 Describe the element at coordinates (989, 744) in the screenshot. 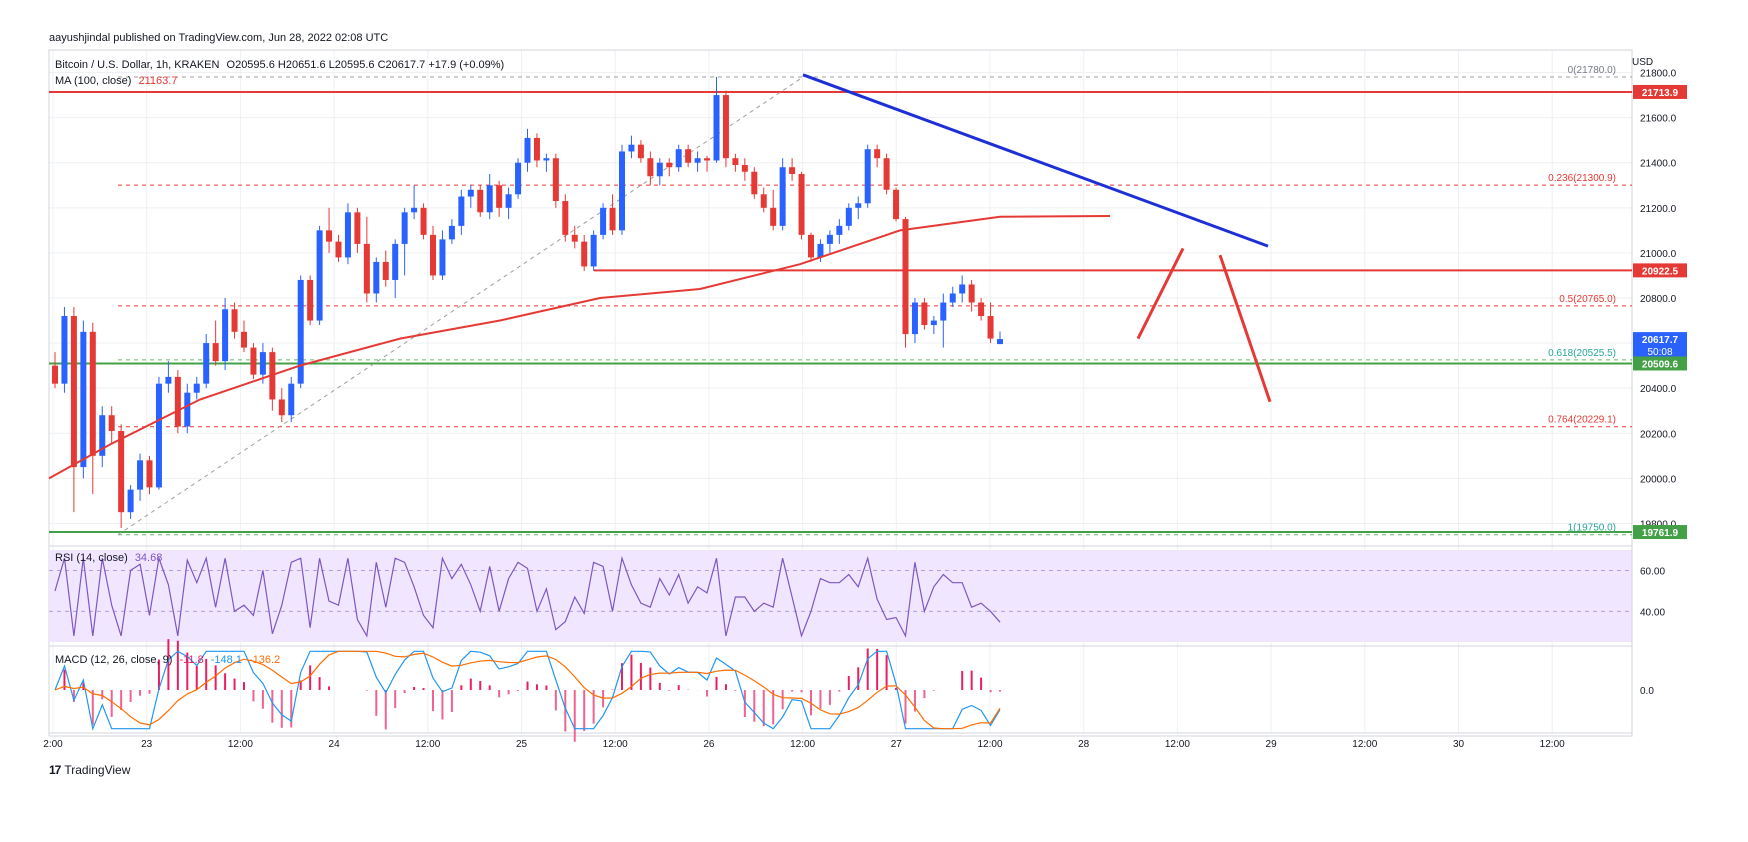

I see `time-tick-10: 12:00` at that location.